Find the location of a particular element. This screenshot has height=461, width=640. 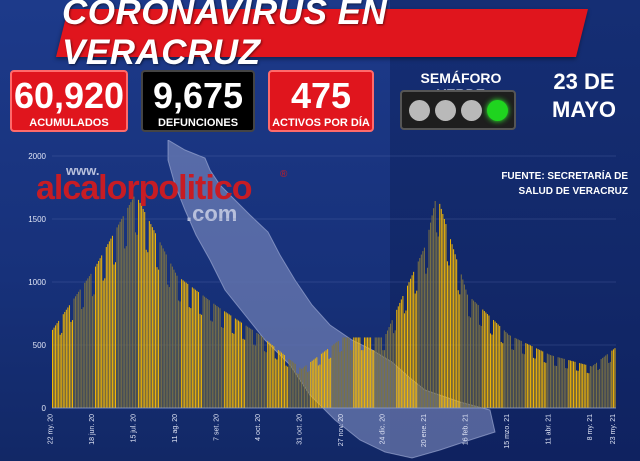

x-tick-label: 24 dic. 20 is located at coordinates (382, 429).